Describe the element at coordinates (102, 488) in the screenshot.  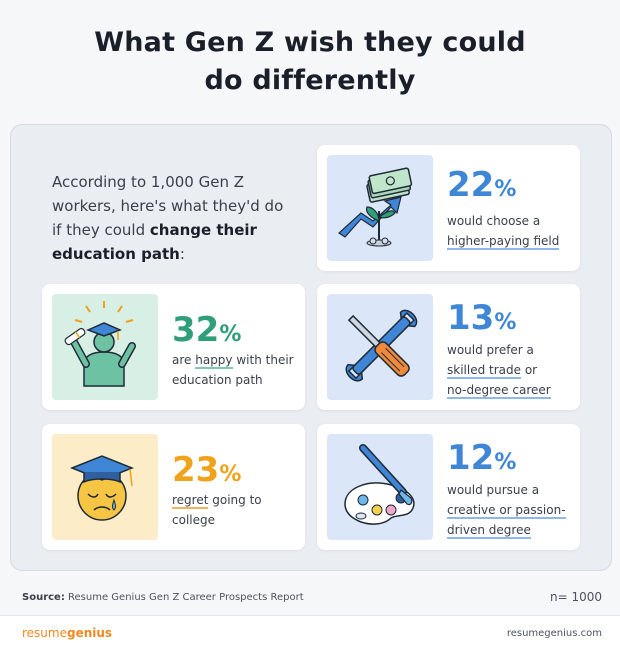
I see `sad-face-icon` at that location.